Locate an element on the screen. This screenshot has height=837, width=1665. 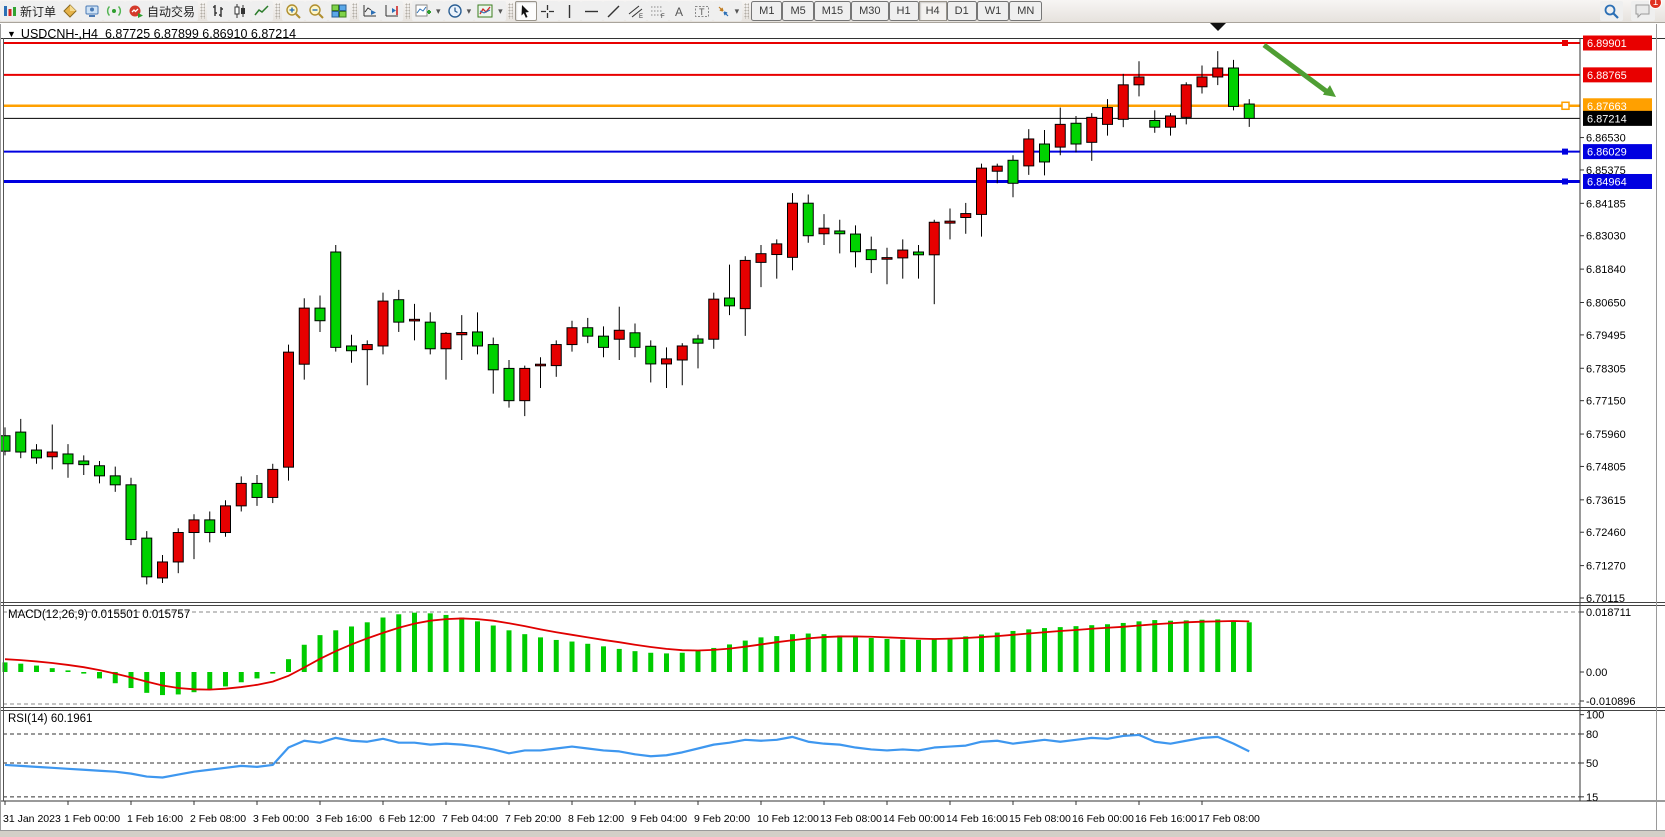
svg-text: 2 Feb 08:00 is located at coordinates (218, 819).